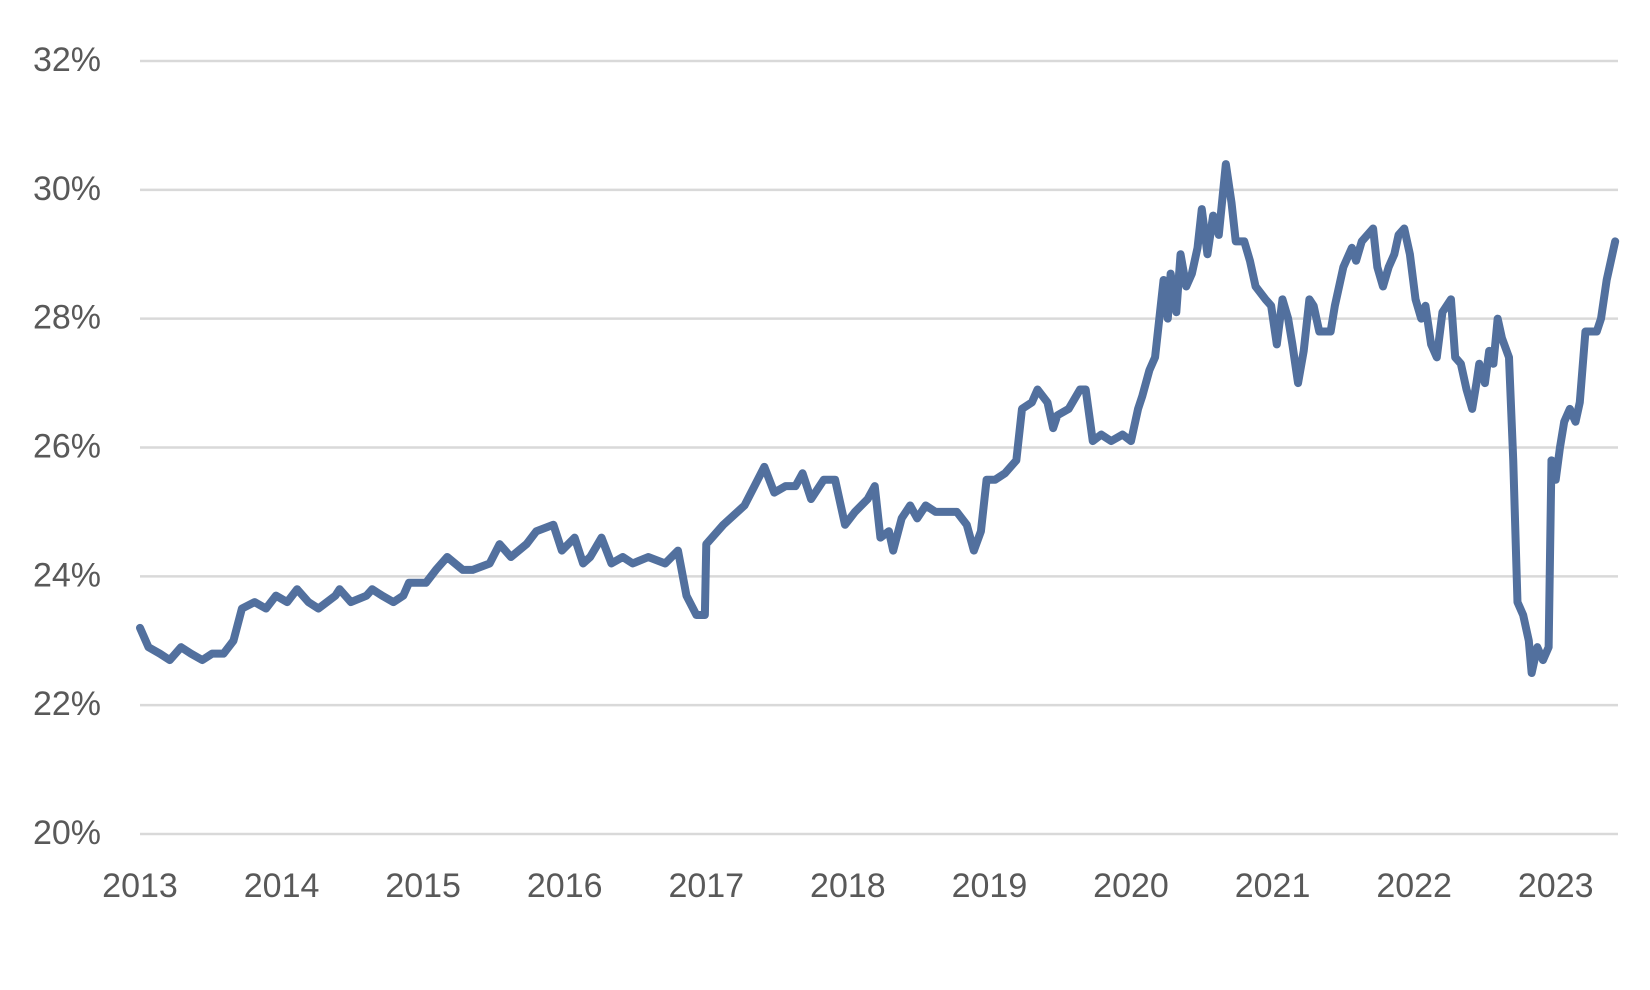  Describe the element at coordinates (848, 886) in the screenshot. I see `x-tick-label: 2018` at that location.